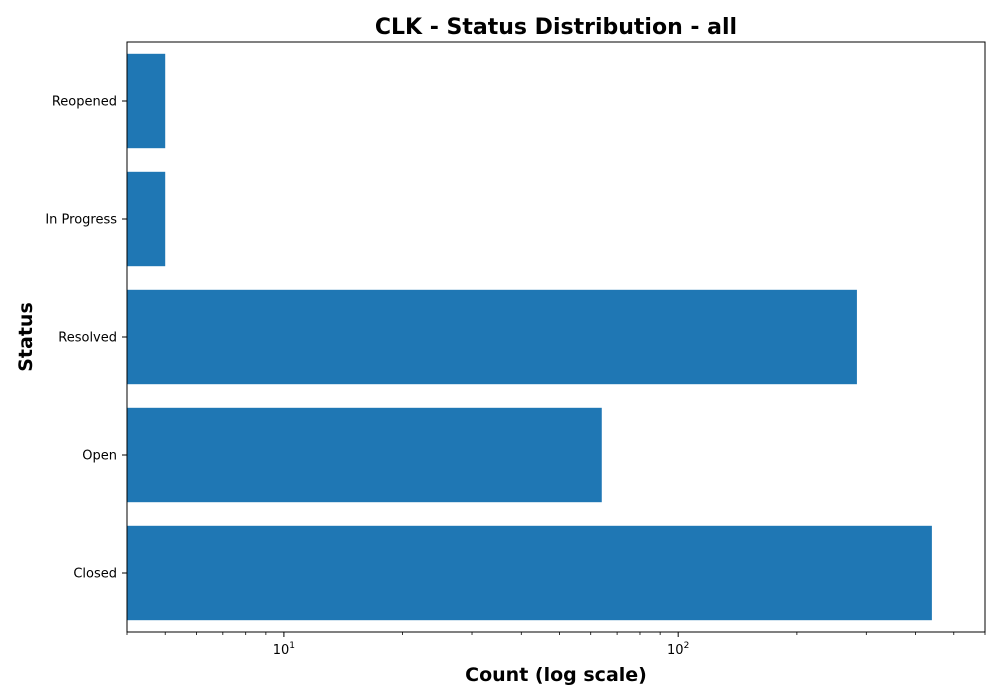 The image size is (1000, 700). I want to click on y-axis: Closed Open Resolved In Progress Reopened, so click(86, 338).